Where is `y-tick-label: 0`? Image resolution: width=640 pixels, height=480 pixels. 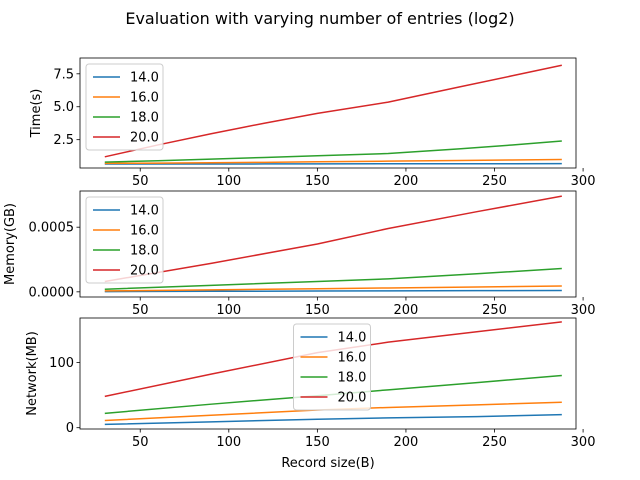 y-tick-label: 0 is located at coordinates (70, 428).